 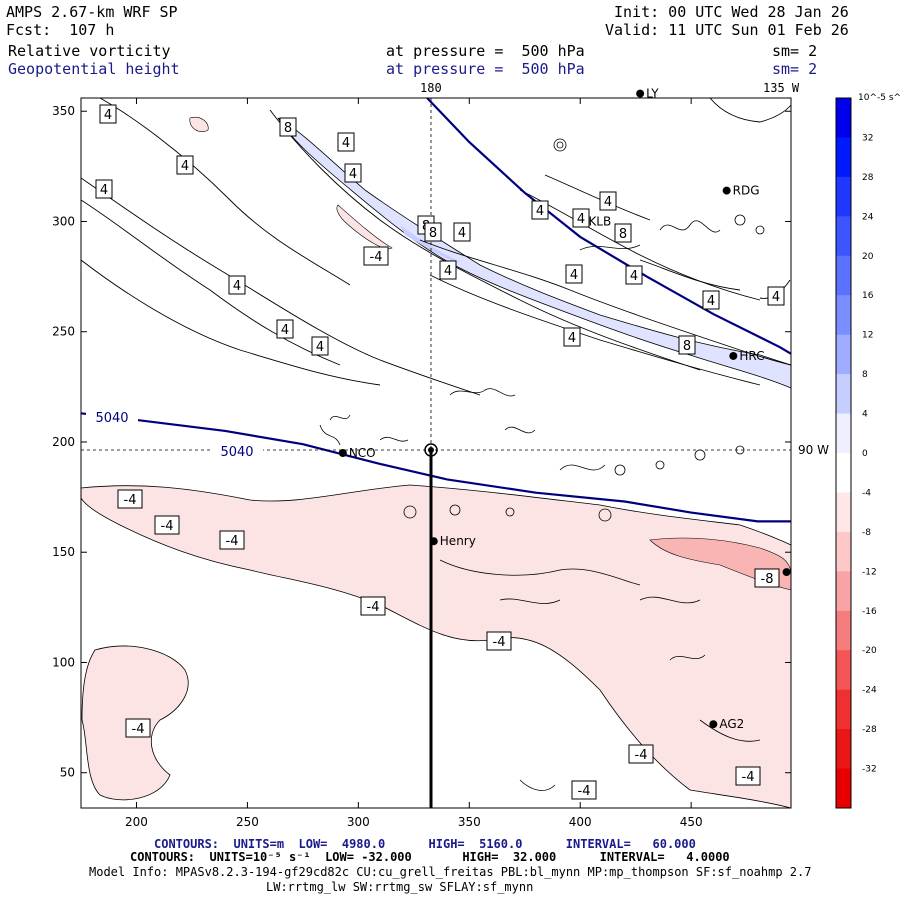 What do you see at coordinates (89, 51) in the screenshot?
I see `field1-name: Relative vorticity` at bounding box center [89, 51].